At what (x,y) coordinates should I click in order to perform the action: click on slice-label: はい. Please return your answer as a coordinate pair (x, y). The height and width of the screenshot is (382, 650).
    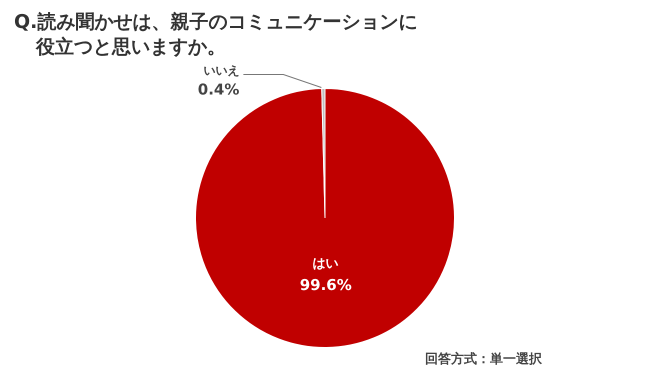
    Looking at the image, I should click on (325, 264).